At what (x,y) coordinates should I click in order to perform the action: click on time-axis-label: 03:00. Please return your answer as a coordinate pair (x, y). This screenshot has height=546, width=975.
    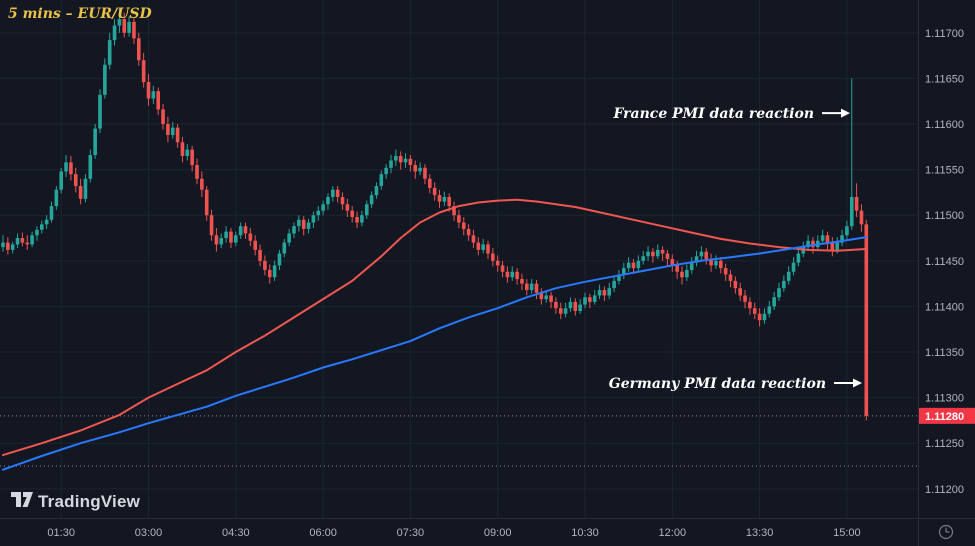
    Looking at the image, I should click on (149, 533).